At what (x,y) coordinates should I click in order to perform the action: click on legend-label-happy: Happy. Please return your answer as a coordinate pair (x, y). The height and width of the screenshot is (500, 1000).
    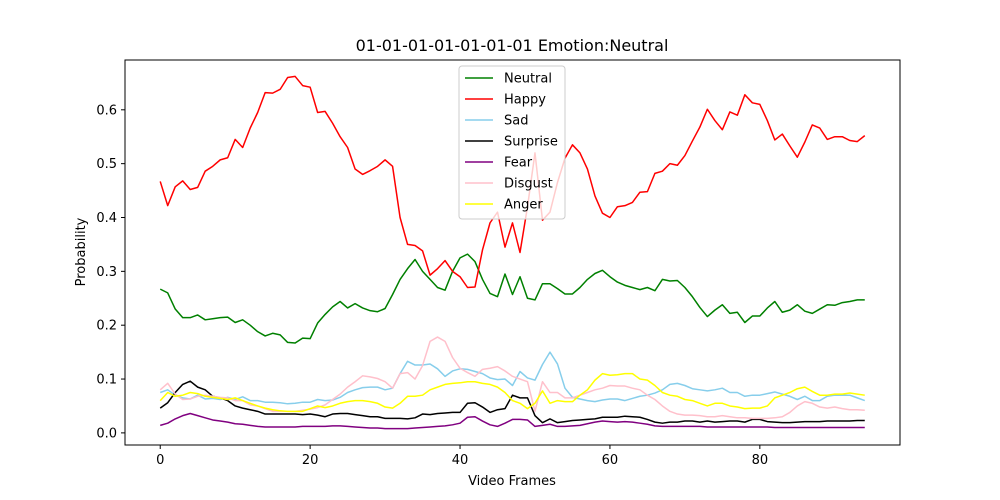
    Looking at the image, I should click on (525, 100).